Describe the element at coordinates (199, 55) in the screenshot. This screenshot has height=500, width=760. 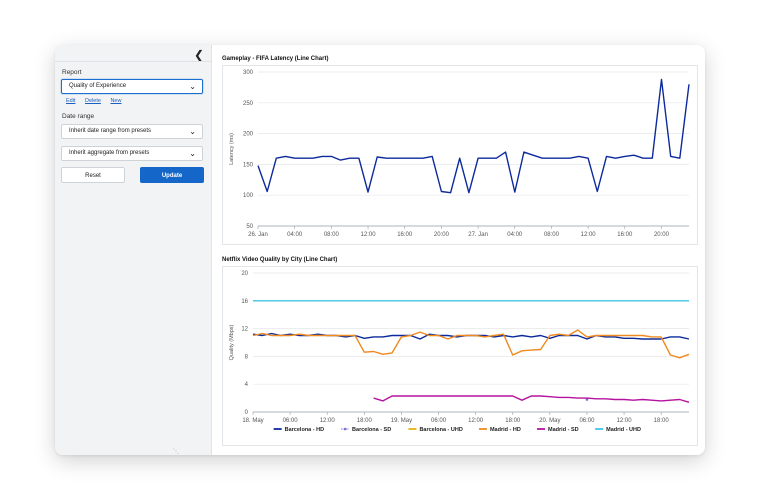
I see `collapse-sidebar-icon: ❮` at that location.